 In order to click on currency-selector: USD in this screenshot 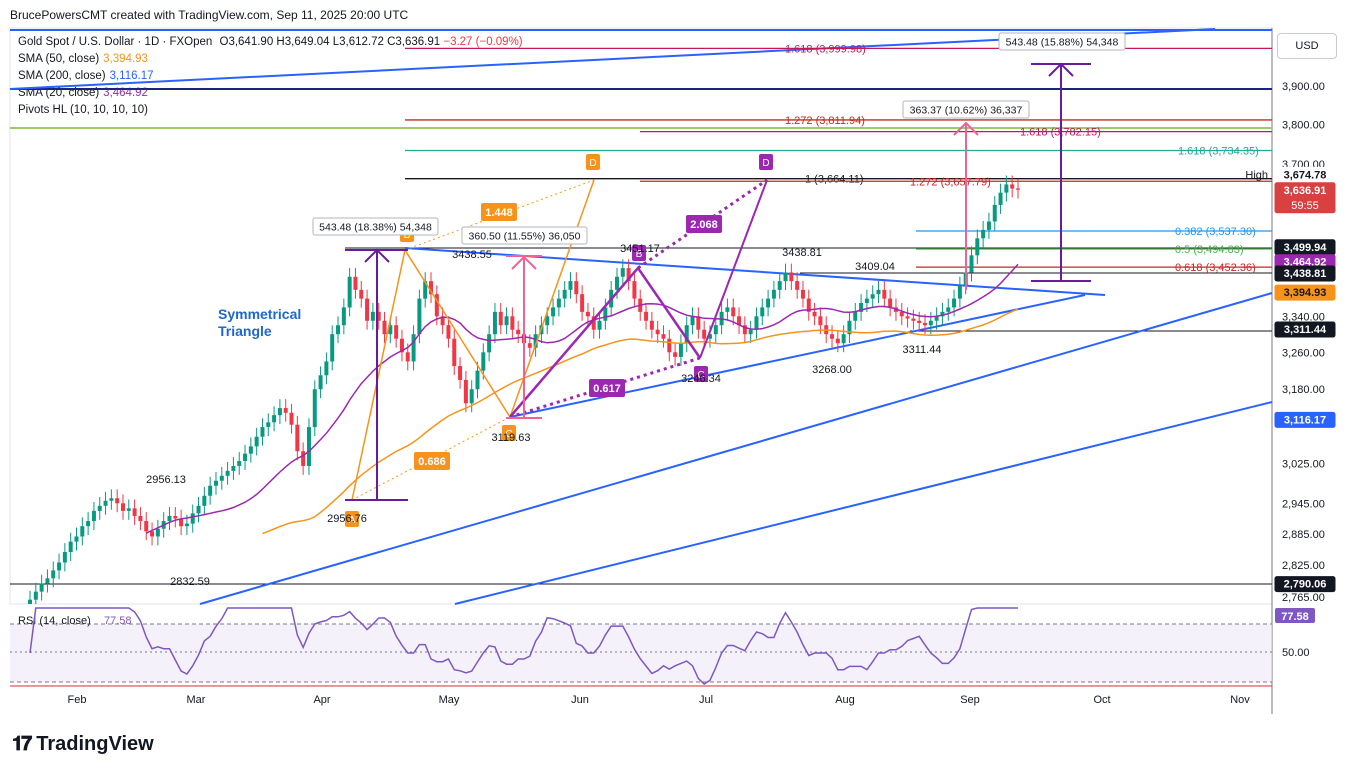, I will do `click(1307, 46)`.